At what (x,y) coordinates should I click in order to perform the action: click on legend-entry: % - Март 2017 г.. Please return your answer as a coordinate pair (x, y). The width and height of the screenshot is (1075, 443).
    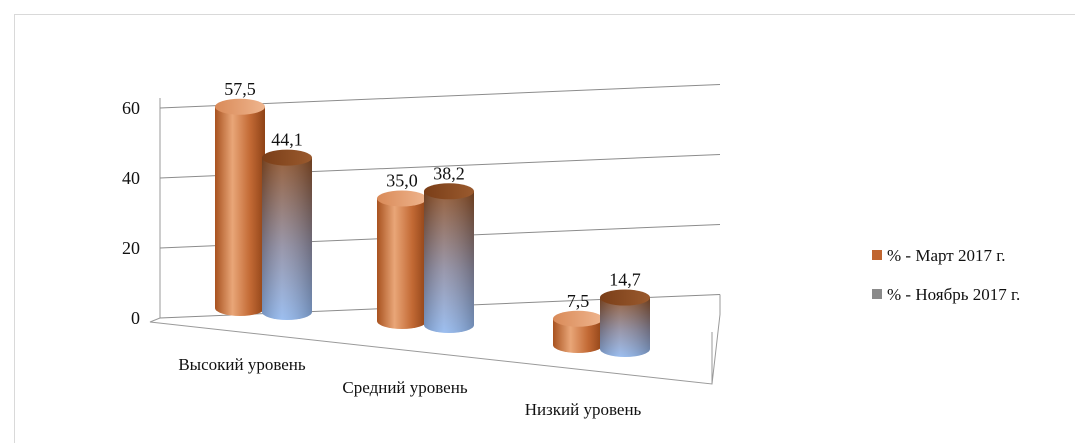
    Looking at the image, I should click on (946, 255).